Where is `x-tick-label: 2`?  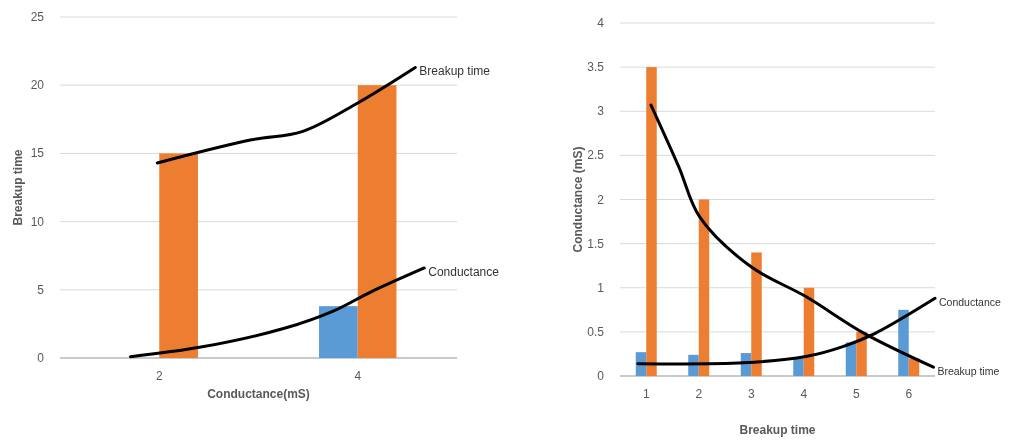 x-tick-label: 2 is located at coordinates (699, 394).